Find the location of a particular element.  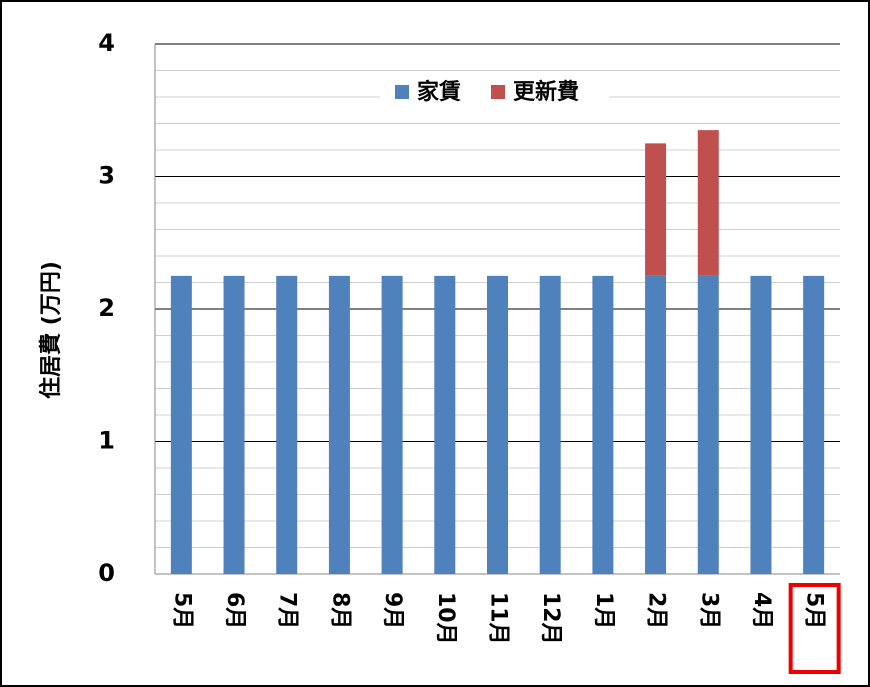

y-axis-label: 住居費 (万円) is located at coordinates (51, 330).